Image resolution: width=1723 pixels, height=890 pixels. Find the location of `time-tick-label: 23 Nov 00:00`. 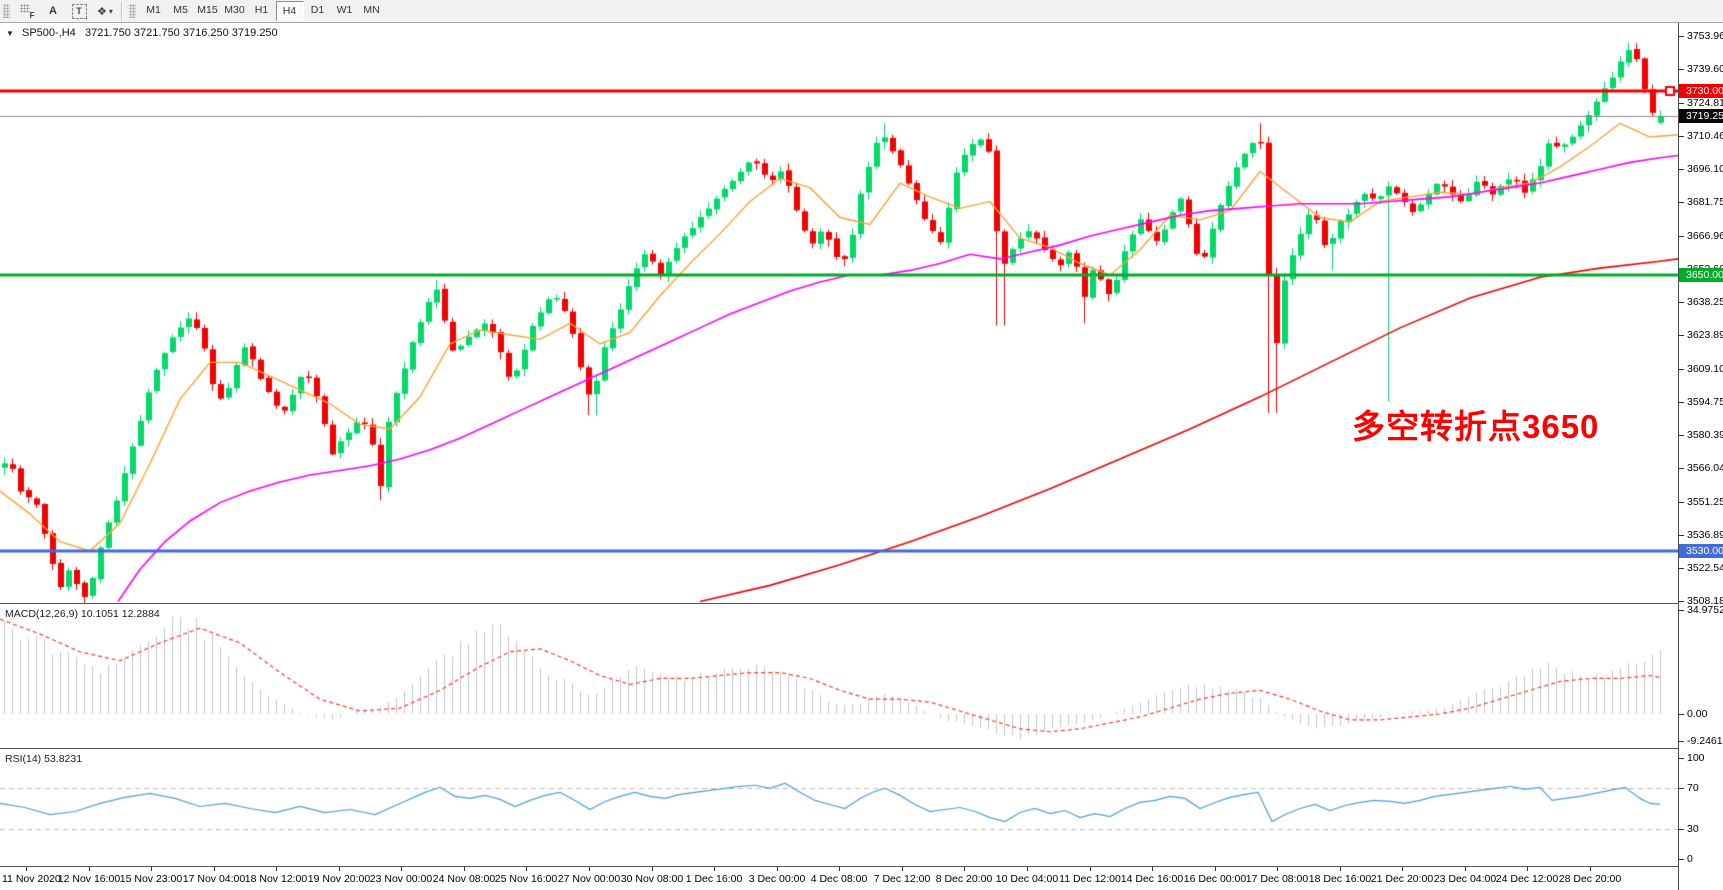

time-tick-label: 23 Nov 00:00 is located at coordinates (401, 879).